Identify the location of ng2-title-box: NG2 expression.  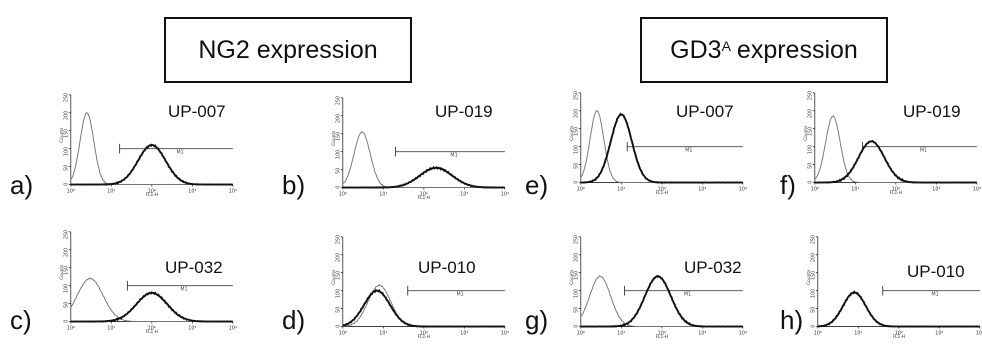
(288, 50).